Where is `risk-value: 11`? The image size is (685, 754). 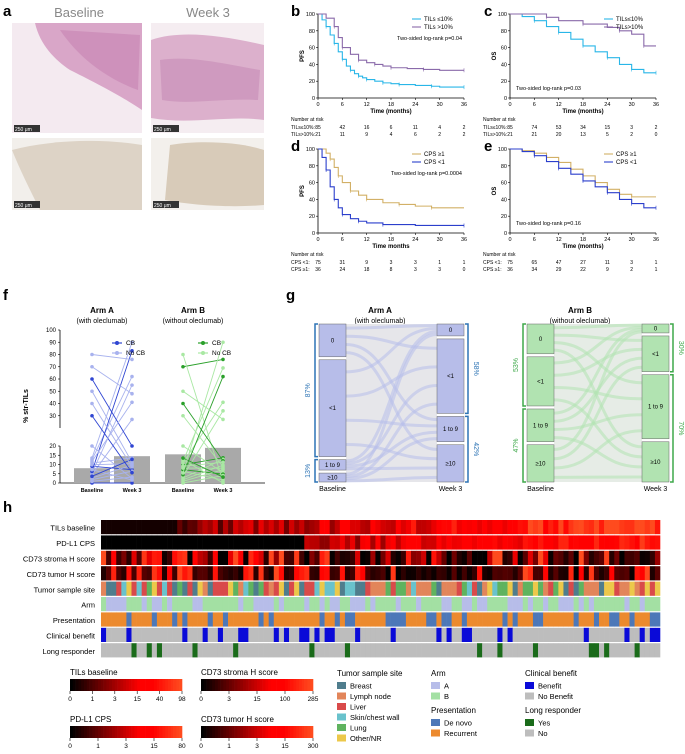 risk-value: 11 is located at coordinates (415, 128).